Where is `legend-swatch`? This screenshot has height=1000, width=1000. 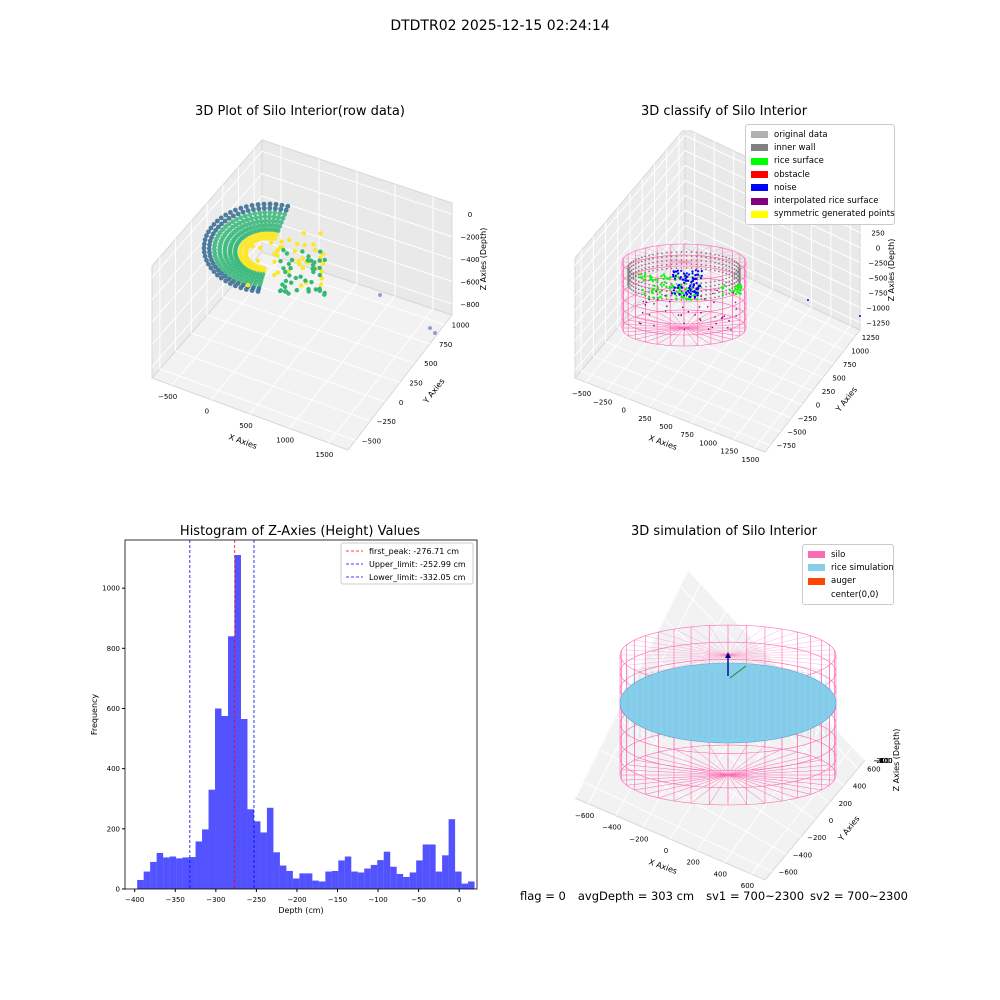
legend-swatch is located at coordinates (759, 135).